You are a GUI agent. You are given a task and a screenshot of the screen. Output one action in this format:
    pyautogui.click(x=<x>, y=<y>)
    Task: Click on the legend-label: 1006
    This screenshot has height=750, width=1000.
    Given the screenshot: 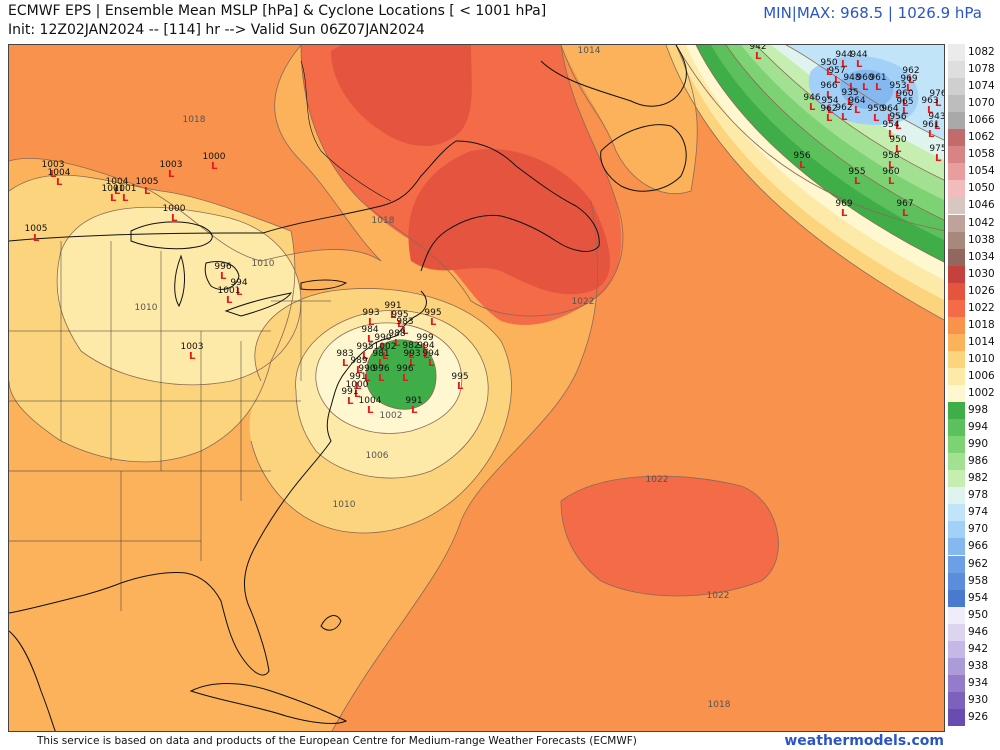 What is the action you would take?
    pyautogui.click(x=981, y=375)
    